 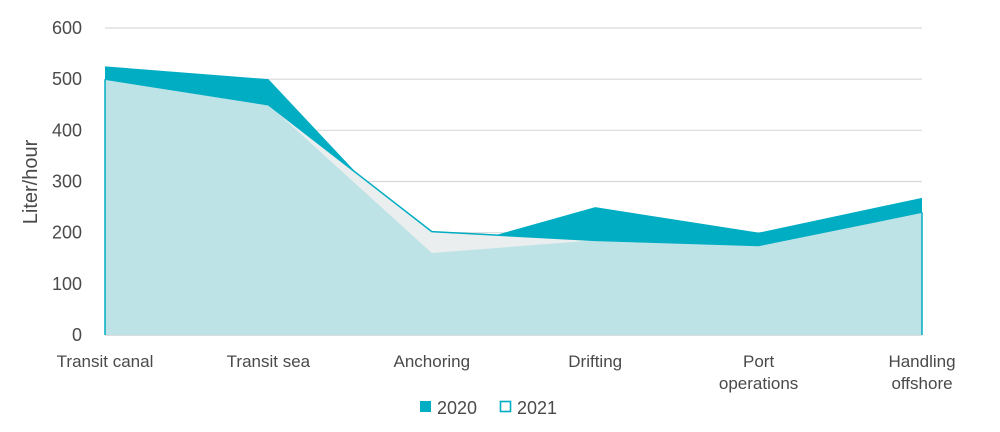 What do you see at coordinates (432, 361) in the screenshot?
I see `x-tick-label: Anchoring` at bounding box center [432, 361].